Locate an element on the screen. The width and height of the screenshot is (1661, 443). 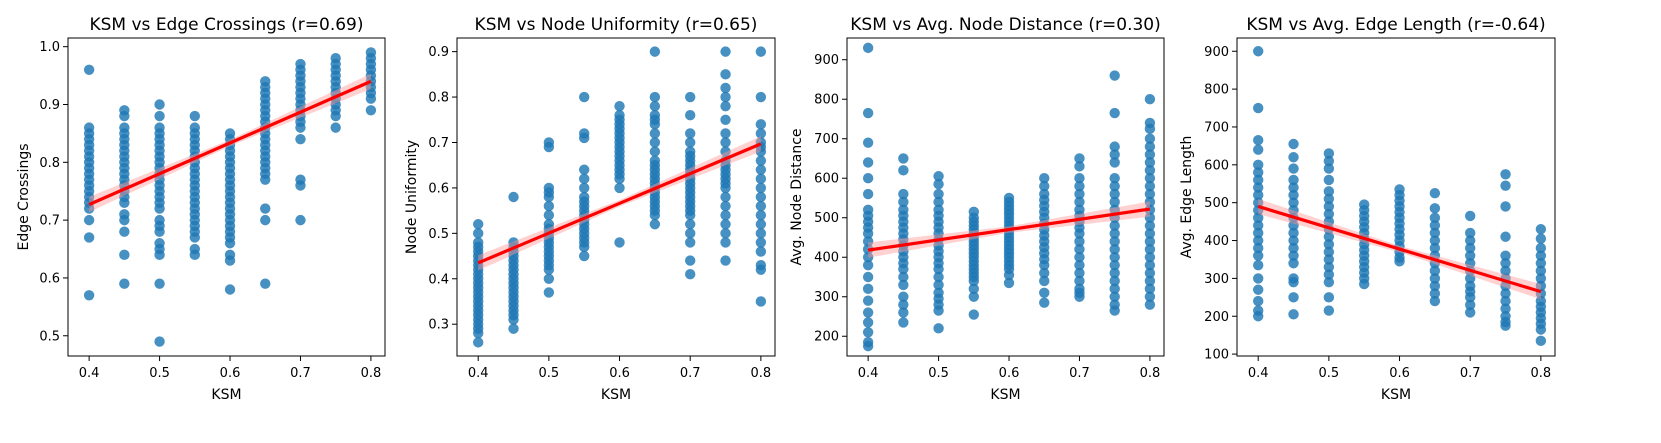
y-tick-label: 400 is located at coordinates (1216, 241).